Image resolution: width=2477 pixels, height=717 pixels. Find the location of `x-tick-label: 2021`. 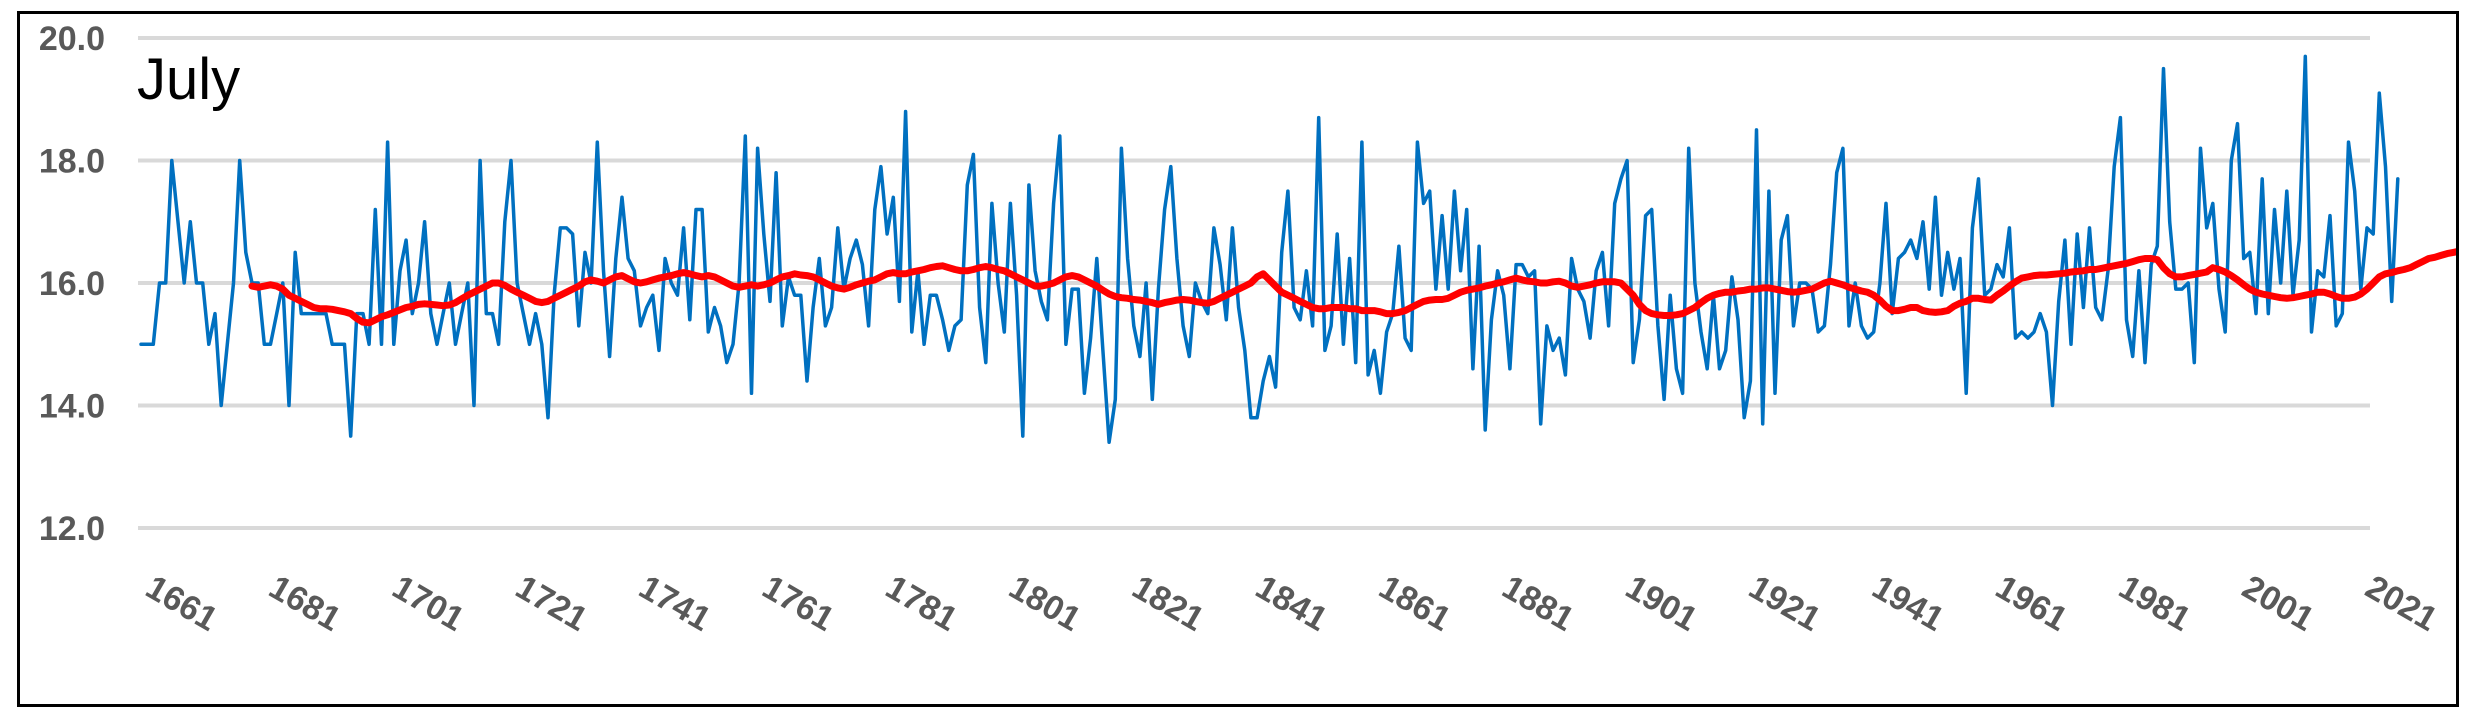

x-tick-label: 2021 is located at coordinates (2401, 603).